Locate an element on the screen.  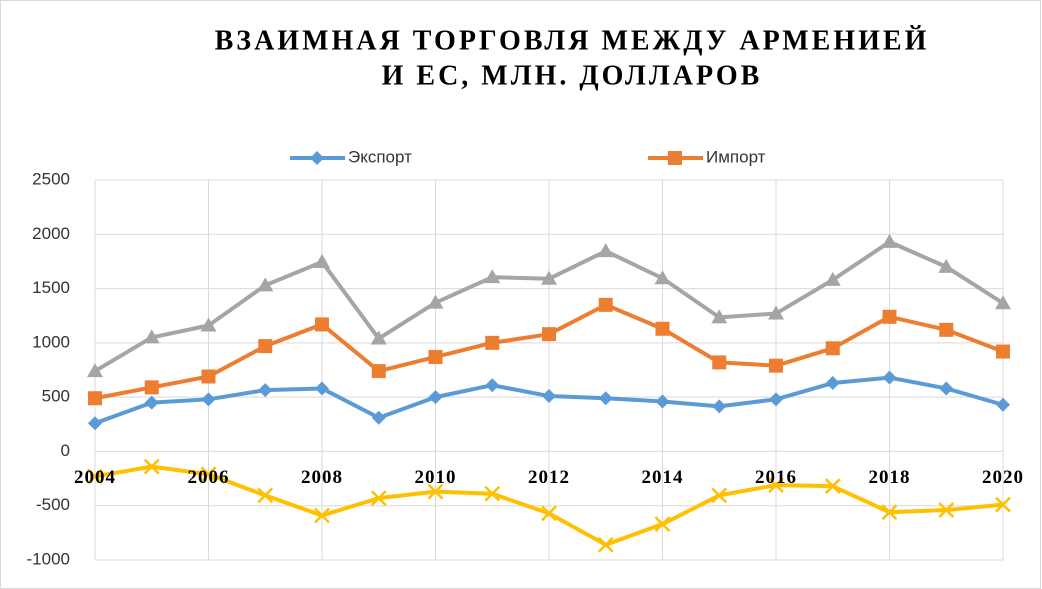
y-tick-label: 500 is located at coordinates (56, 396).